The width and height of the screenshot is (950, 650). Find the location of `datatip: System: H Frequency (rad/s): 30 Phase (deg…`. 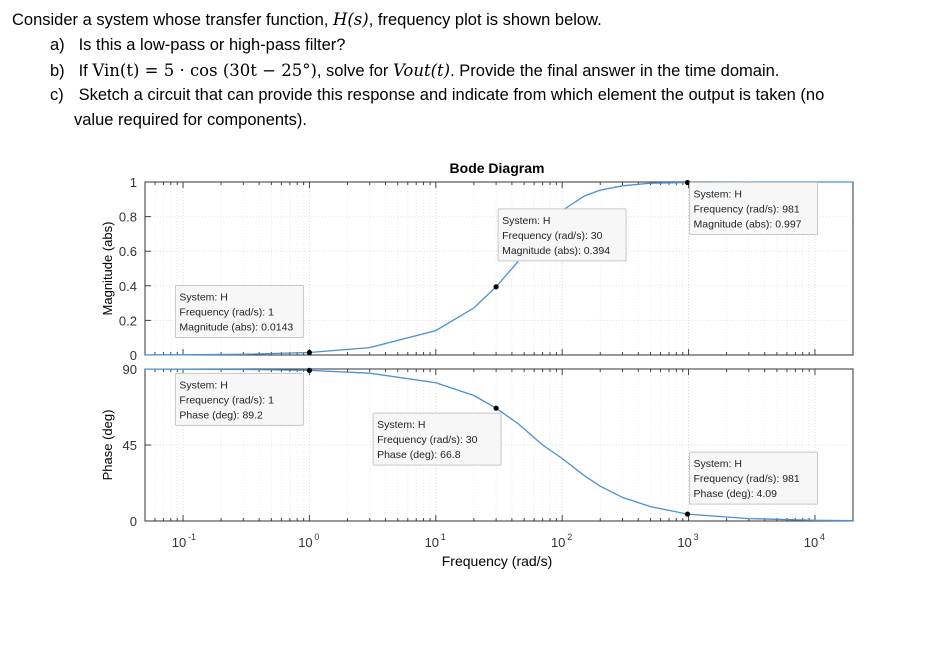

datatip: System: H Frequency (rad/s): 30 Phase (deg… is located at coordinates (437, 439).